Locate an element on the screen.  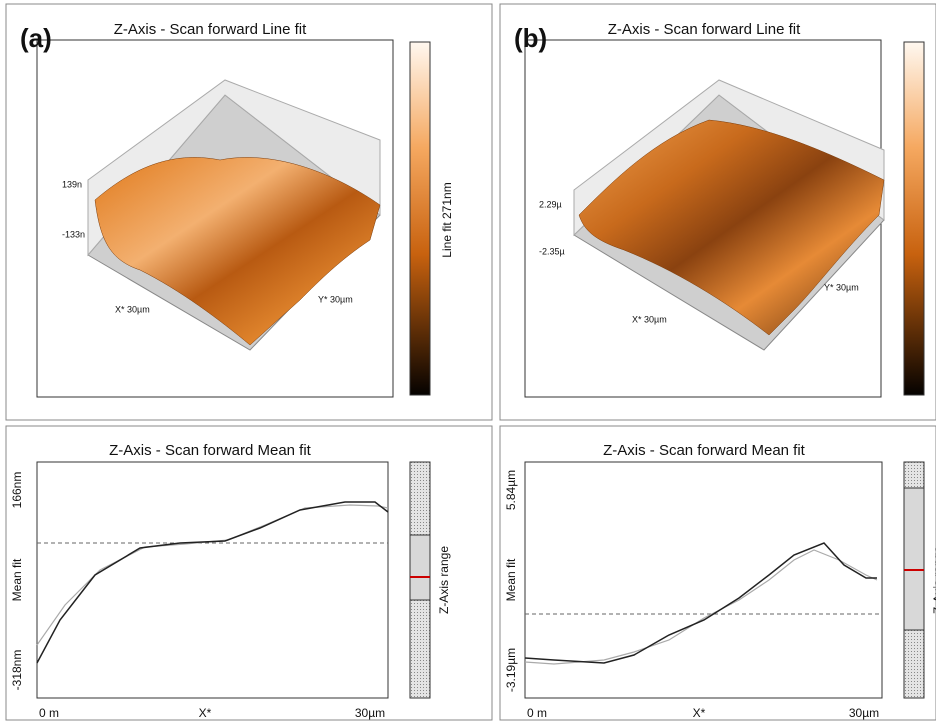
colorbar-label: Line fit 271nm is located at coordinates (447, 219).